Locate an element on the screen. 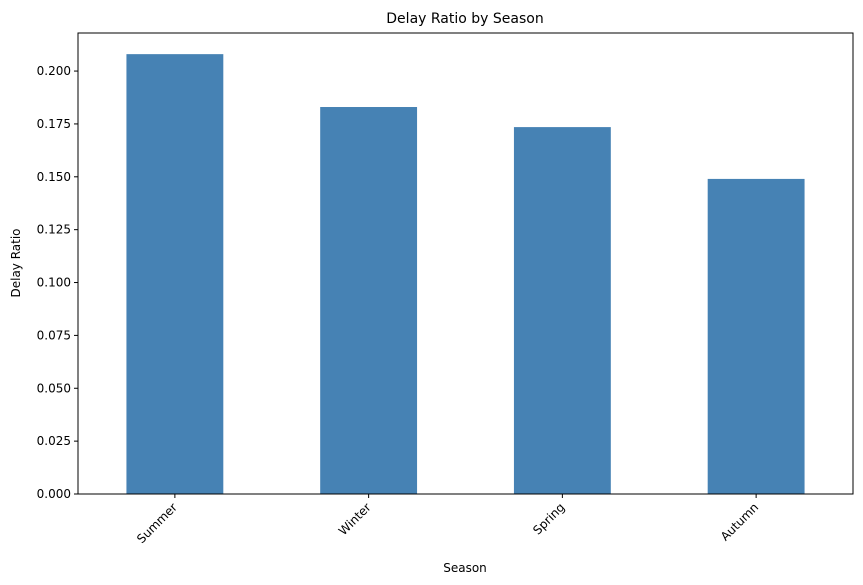  x-tick-label-spring: Spring is located at coordinates (548, 518).